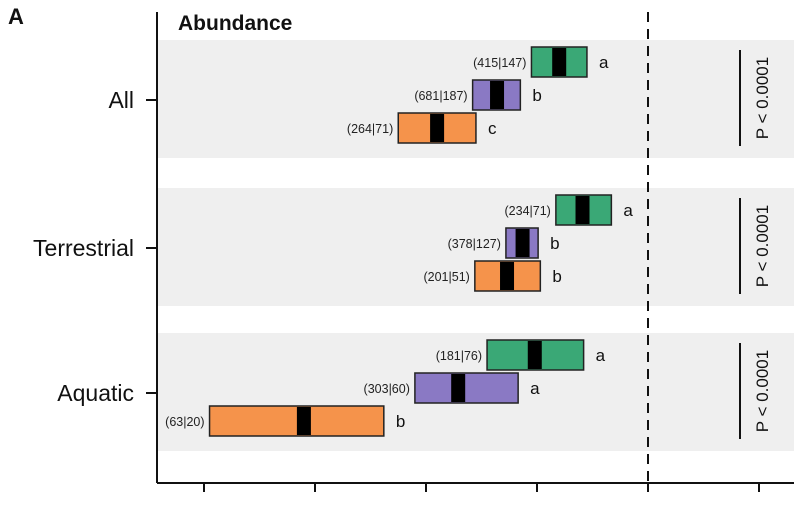  I want to click on sample-size-label: (303|60), so click(387, 389).